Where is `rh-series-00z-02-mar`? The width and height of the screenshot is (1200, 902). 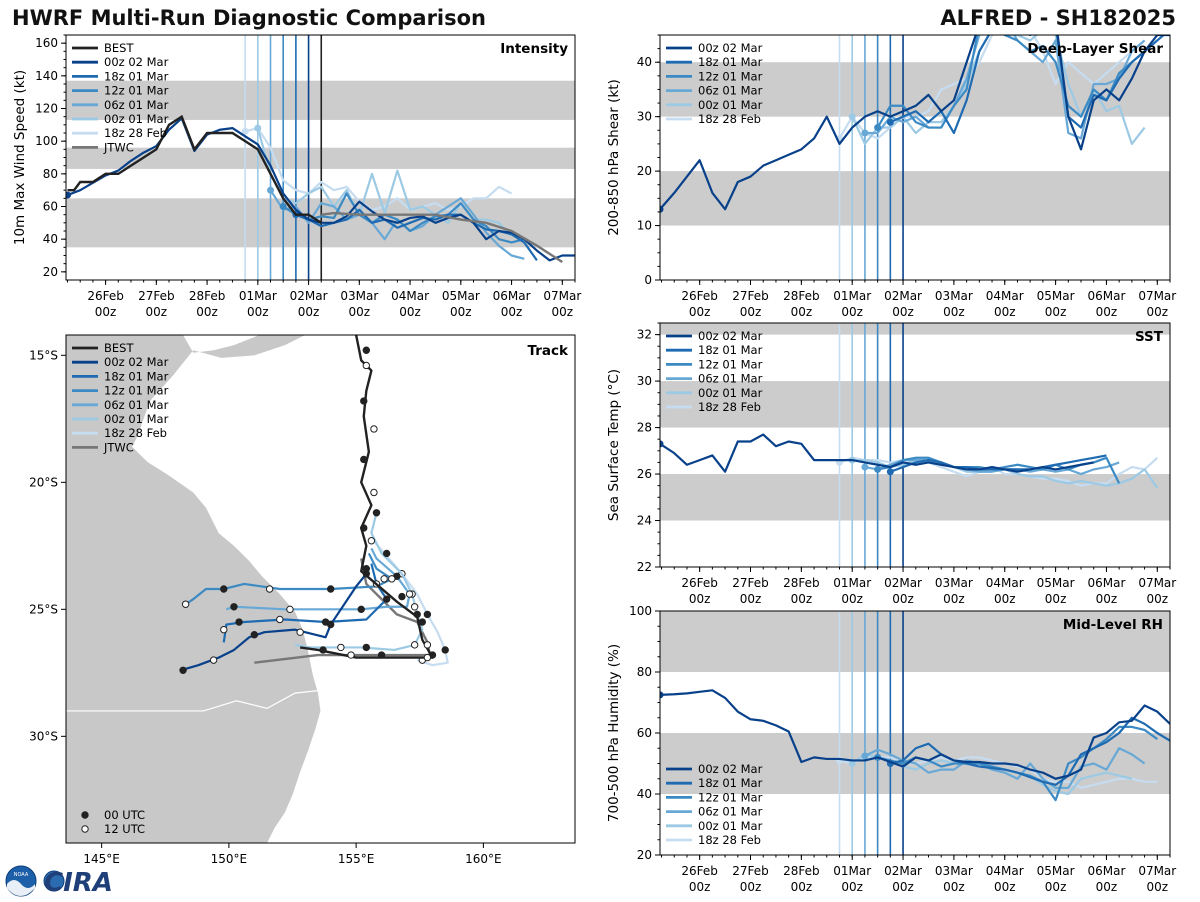 rh-series-00z-02-mar is located at coordinates (915, 734).